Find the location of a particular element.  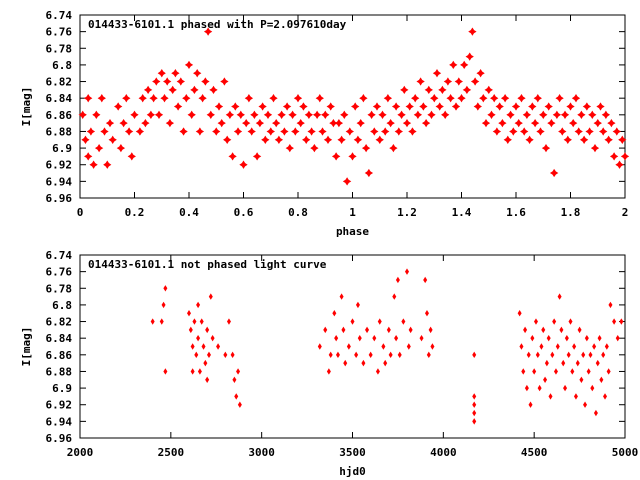

x-tick-label: 4500 is located at coordinates (534, 452).